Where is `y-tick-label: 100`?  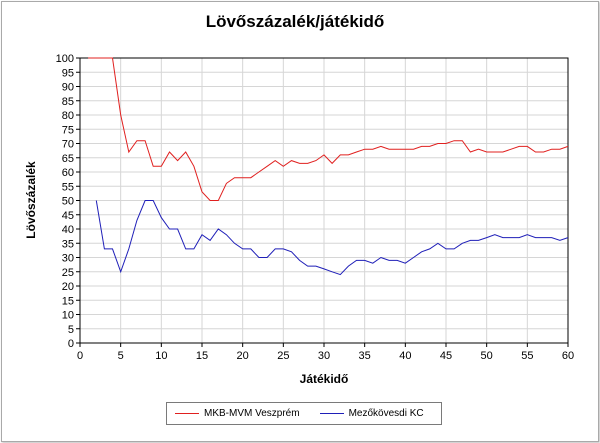 y-tick-label: 100 is located at coordinates (65, 59).